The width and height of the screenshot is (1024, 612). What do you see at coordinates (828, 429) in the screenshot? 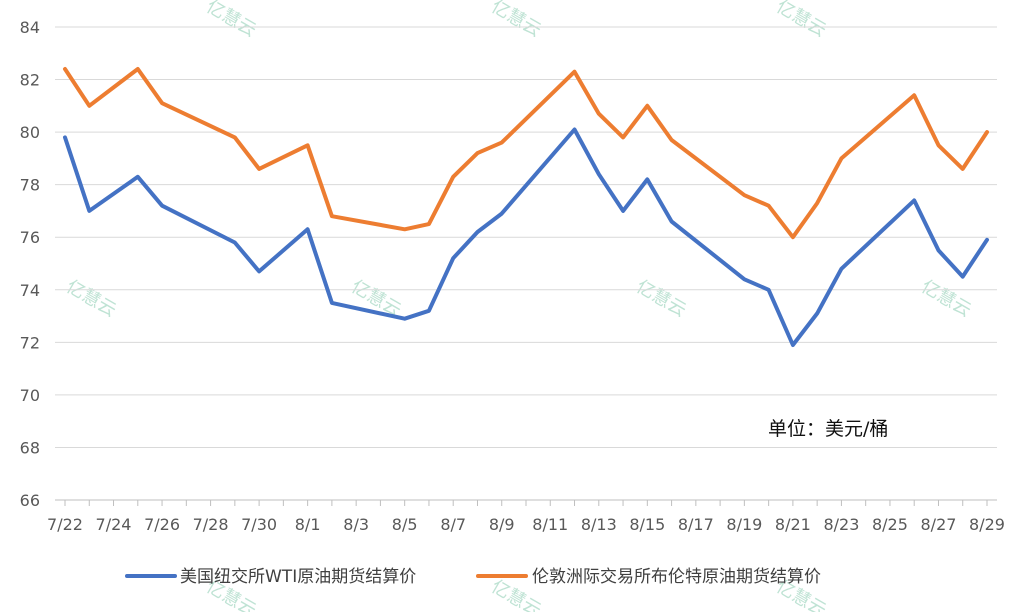
I see `unit-annotation: 单位：美元/桶` at bounding box center [828, 429].